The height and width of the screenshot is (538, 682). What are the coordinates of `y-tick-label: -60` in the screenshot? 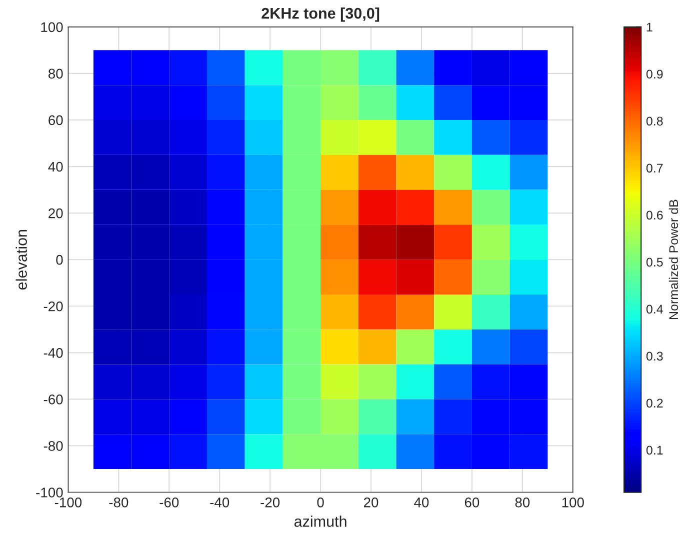 It's located at (53, 399).